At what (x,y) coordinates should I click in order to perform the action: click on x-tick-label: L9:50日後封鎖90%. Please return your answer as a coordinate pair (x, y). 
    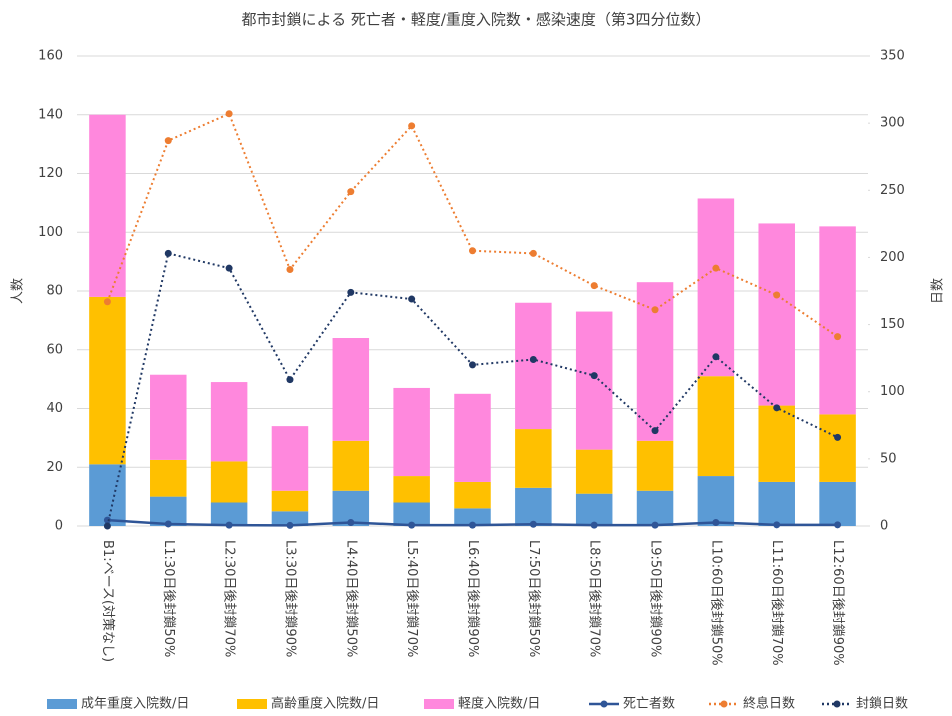
    Looking at the image, I should click on (656, 598).